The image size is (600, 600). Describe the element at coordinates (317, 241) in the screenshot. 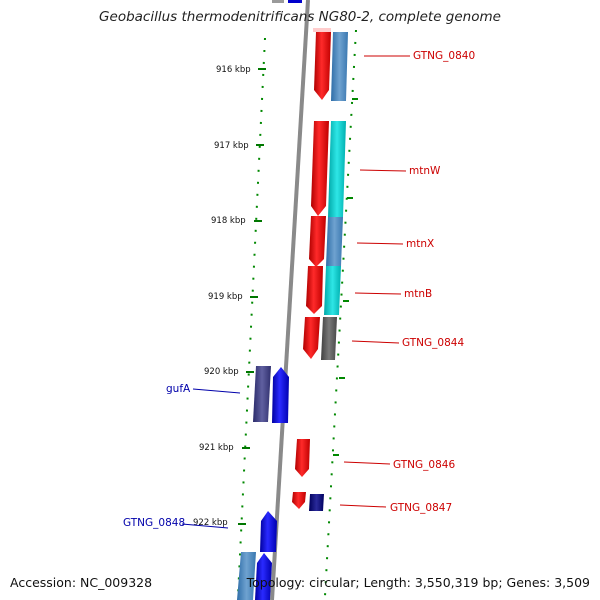

I see `gene-mtnx-forward` at that location.